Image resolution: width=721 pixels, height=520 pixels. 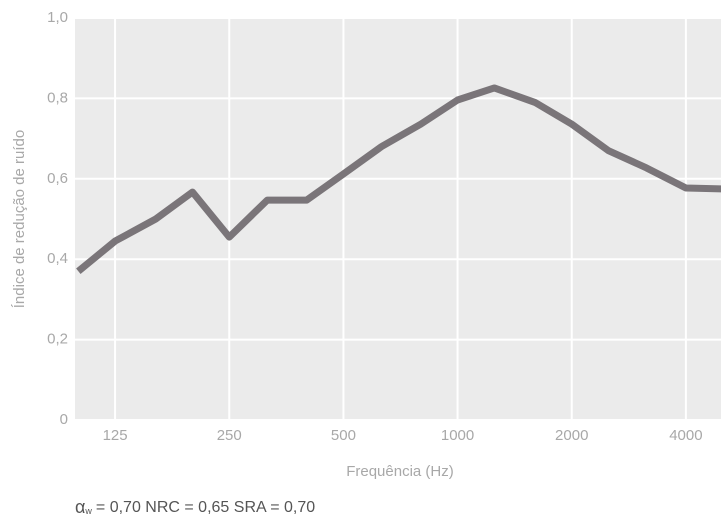 I want to click on y-tick-label: 0,4, so click(x=57, y=258).